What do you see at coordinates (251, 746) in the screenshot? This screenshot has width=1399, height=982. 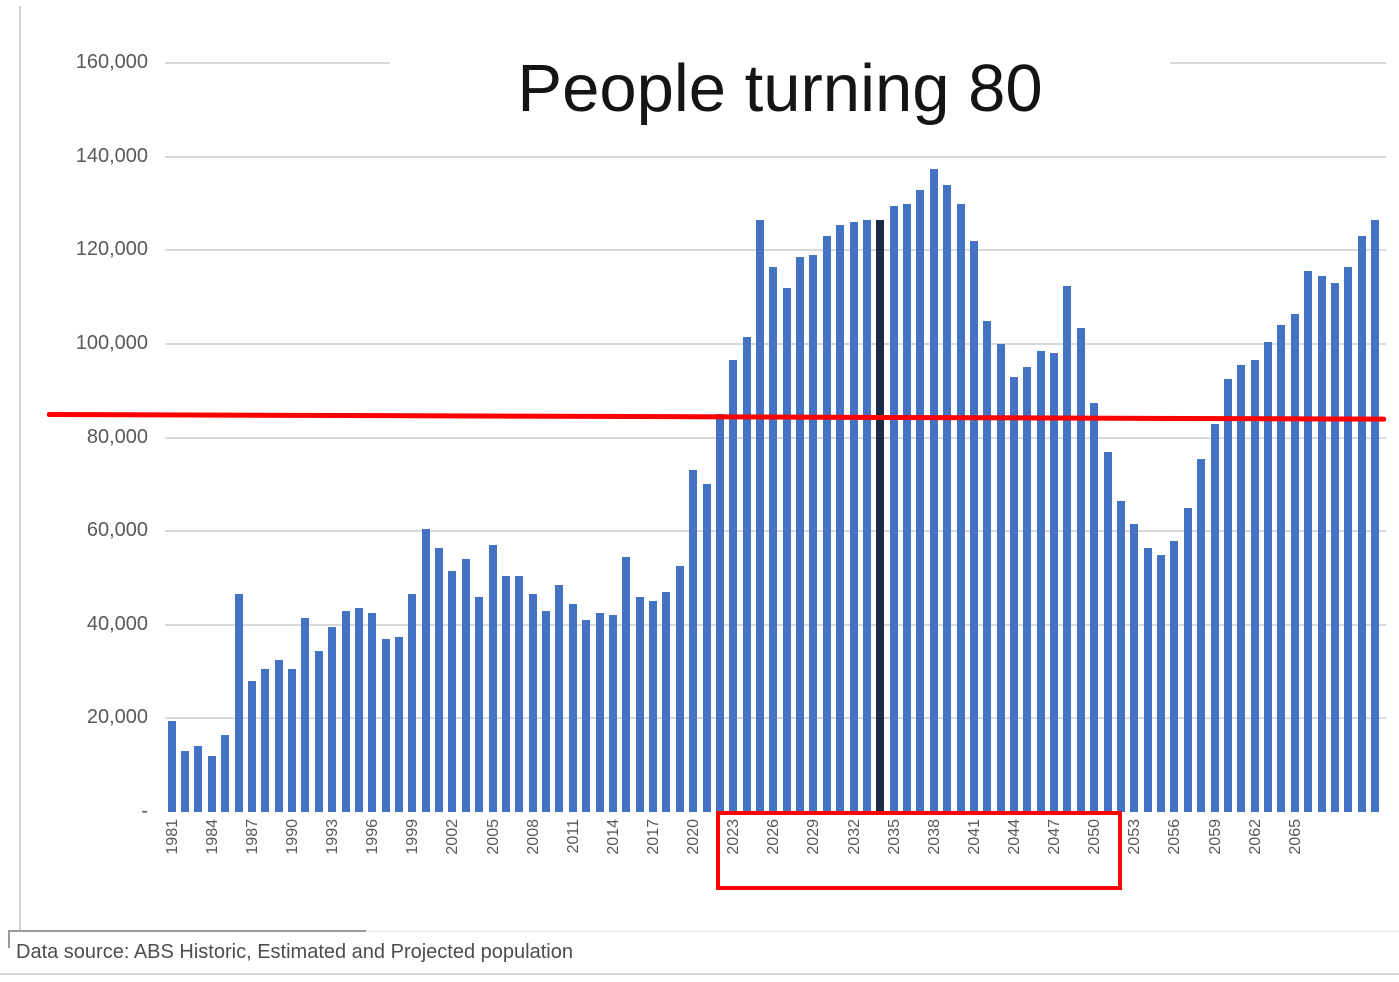 I see `bar-1987` at bounding box center [251, 746].